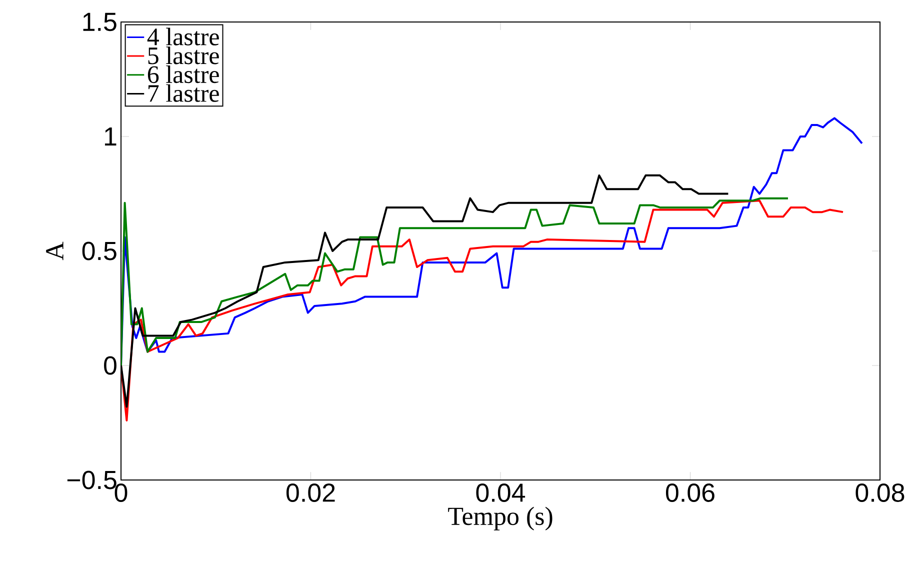 The width and height of the screenshot is (923, 563). Describe the element at coordinates (110, 365) in the screenshot. I see `y-tick-label: 0` at that location.